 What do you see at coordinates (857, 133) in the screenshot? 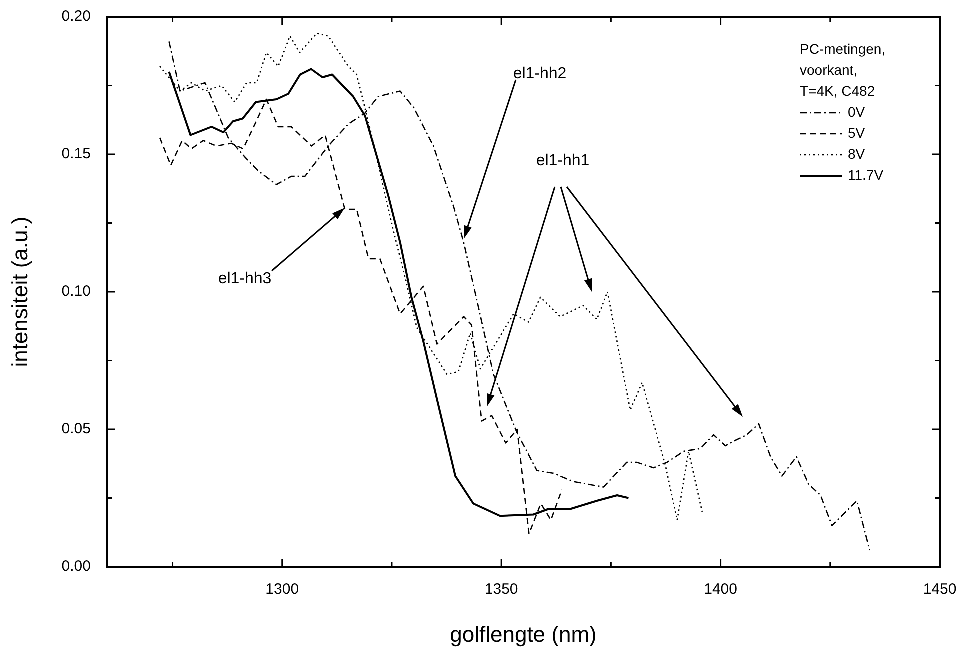
I see `legend-label: 5V` at bounding box center [857, 133].